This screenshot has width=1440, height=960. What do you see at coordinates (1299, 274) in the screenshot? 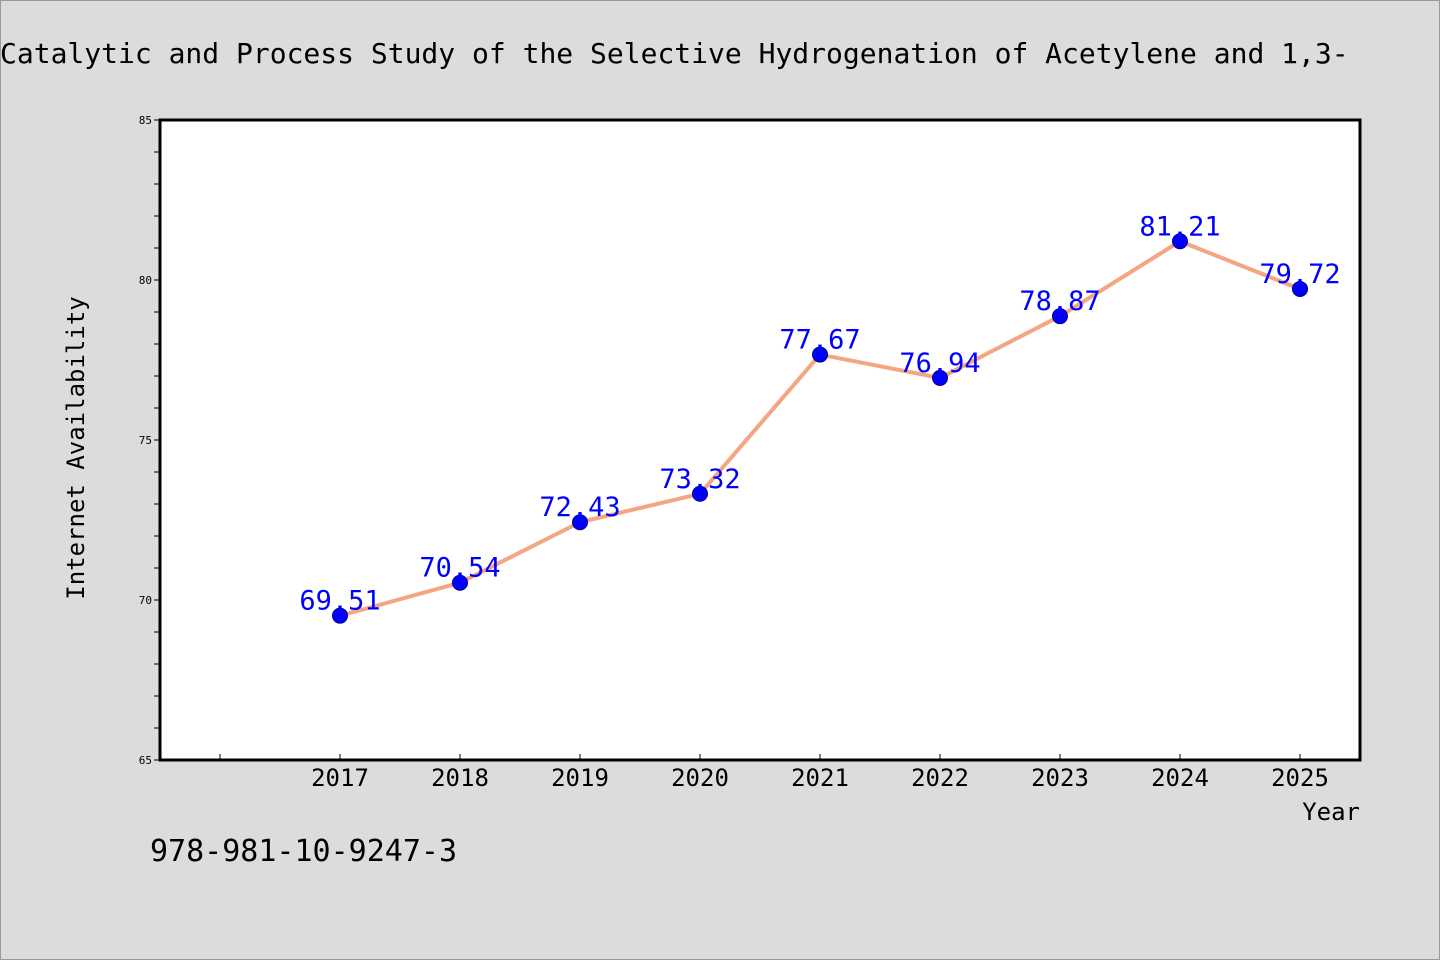
I see `data-label: 79.72` at bounding box center [1299, 274].